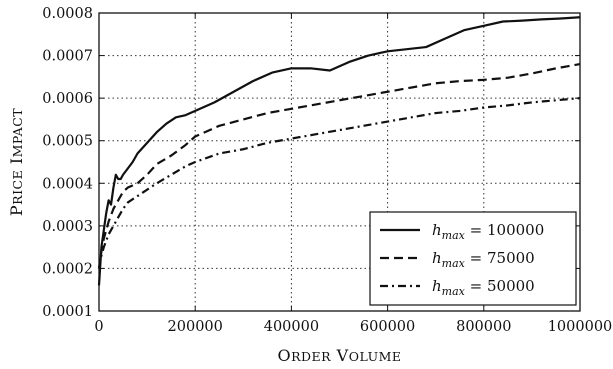  I want to click on legend-label-3: hmax = 50000, so click(483, 287).